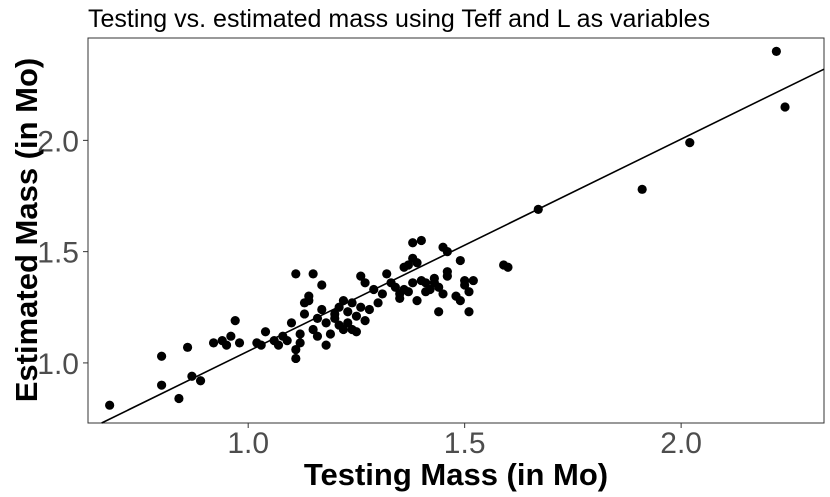 This screenshot has width=830, height=497. Describe the element at coordinates (456, 474) in the screenshot. I see `x-axis-title: Testing Mass (in Mo)` at that location.